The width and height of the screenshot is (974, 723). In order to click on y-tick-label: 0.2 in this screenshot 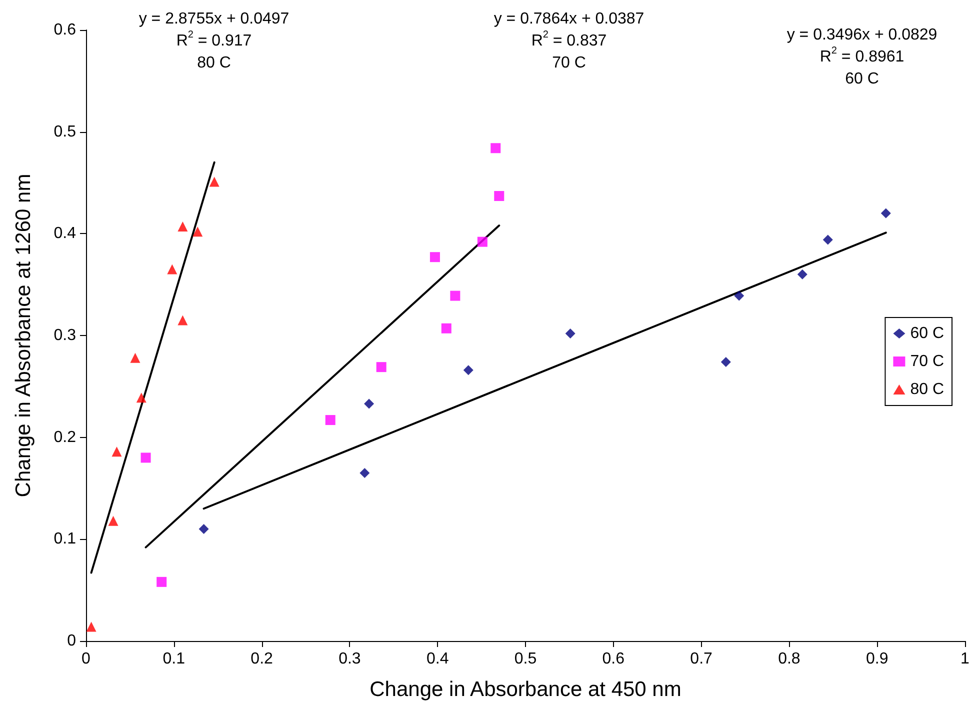, I will do `click(65, 437)`.